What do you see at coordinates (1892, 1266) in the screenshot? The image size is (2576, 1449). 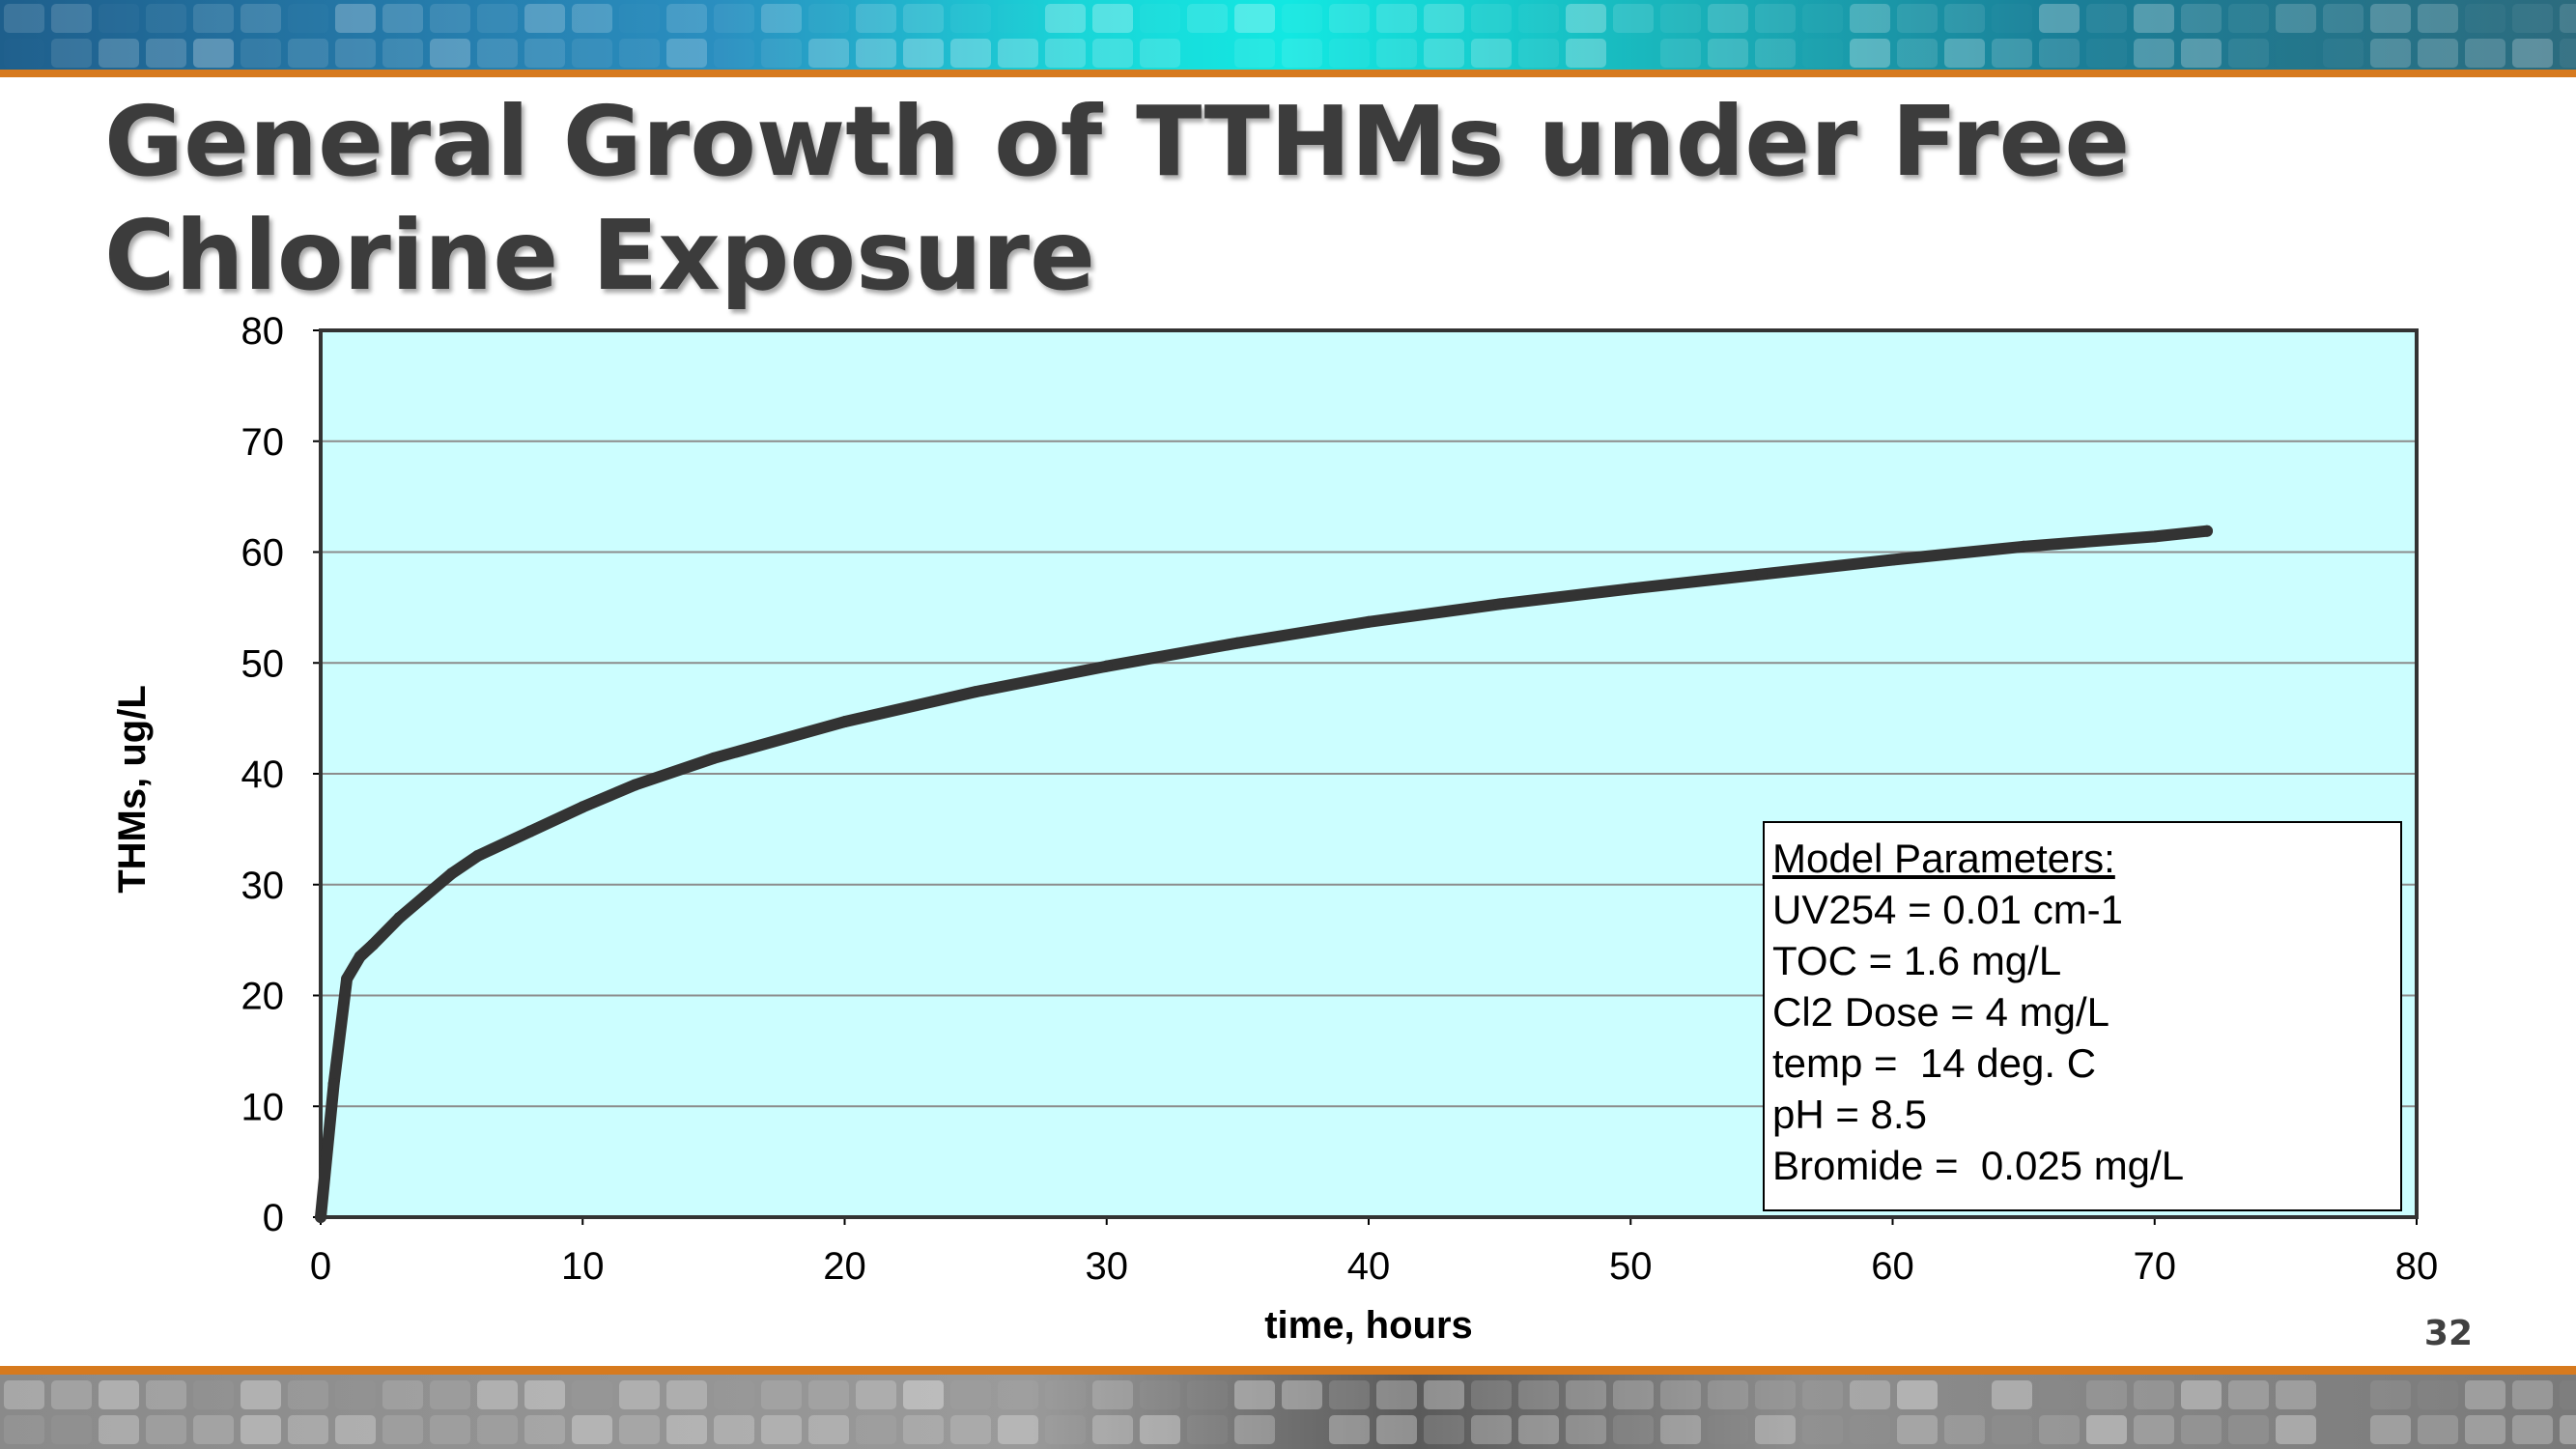 I see `x-tick-label: 60` at bounding box center [1892, 1266].